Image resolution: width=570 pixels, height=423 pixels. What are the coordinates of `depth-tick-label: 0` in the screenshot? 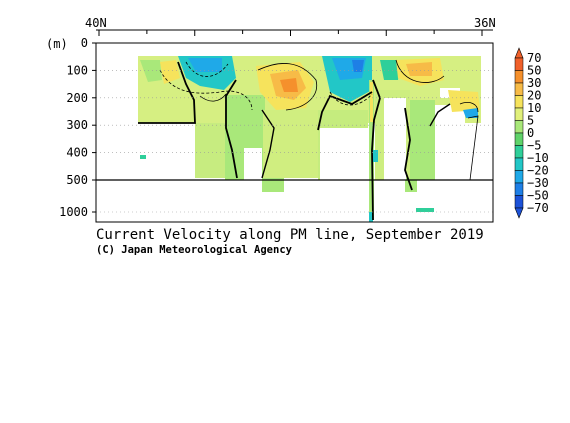 It's located at (84, 43).